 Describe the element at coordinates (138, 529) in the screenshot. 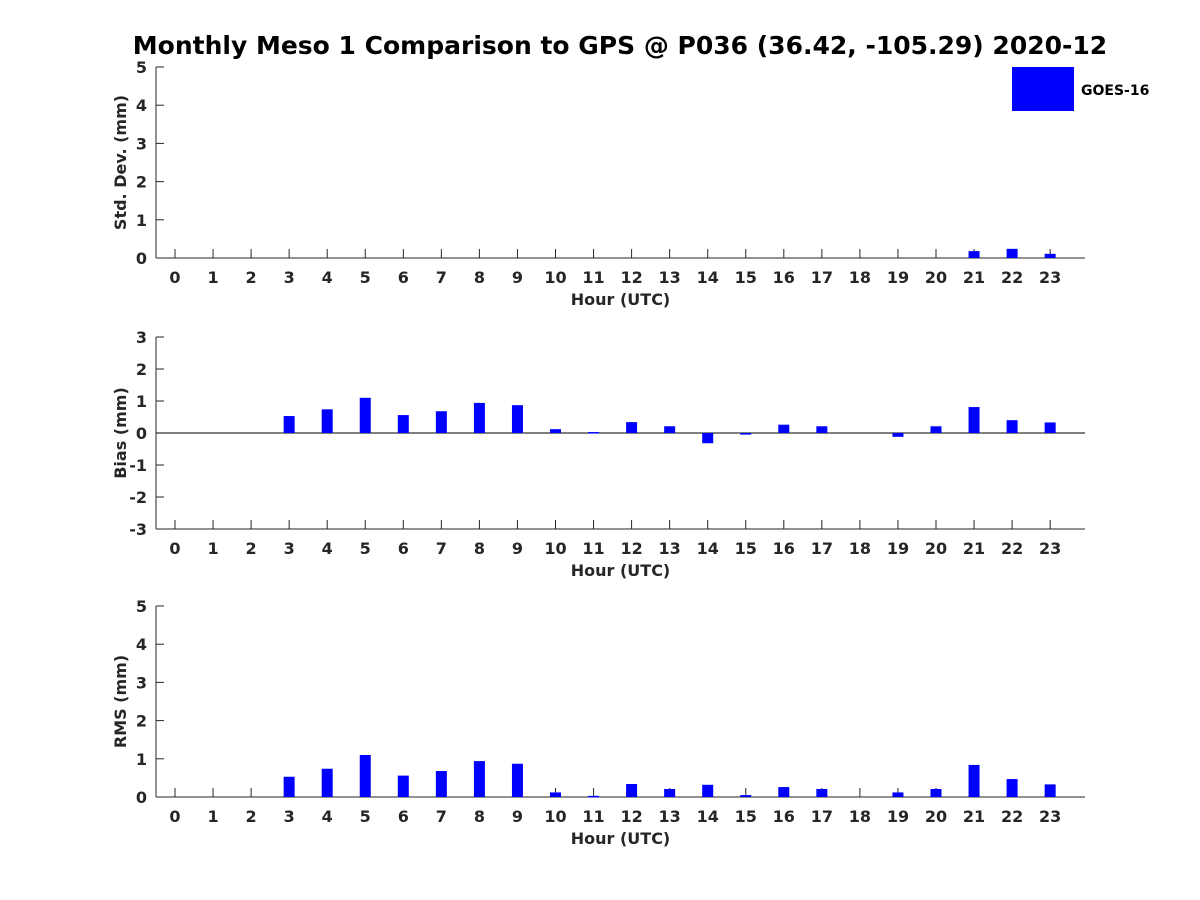

I see `y-tick-label: -3` at that location.